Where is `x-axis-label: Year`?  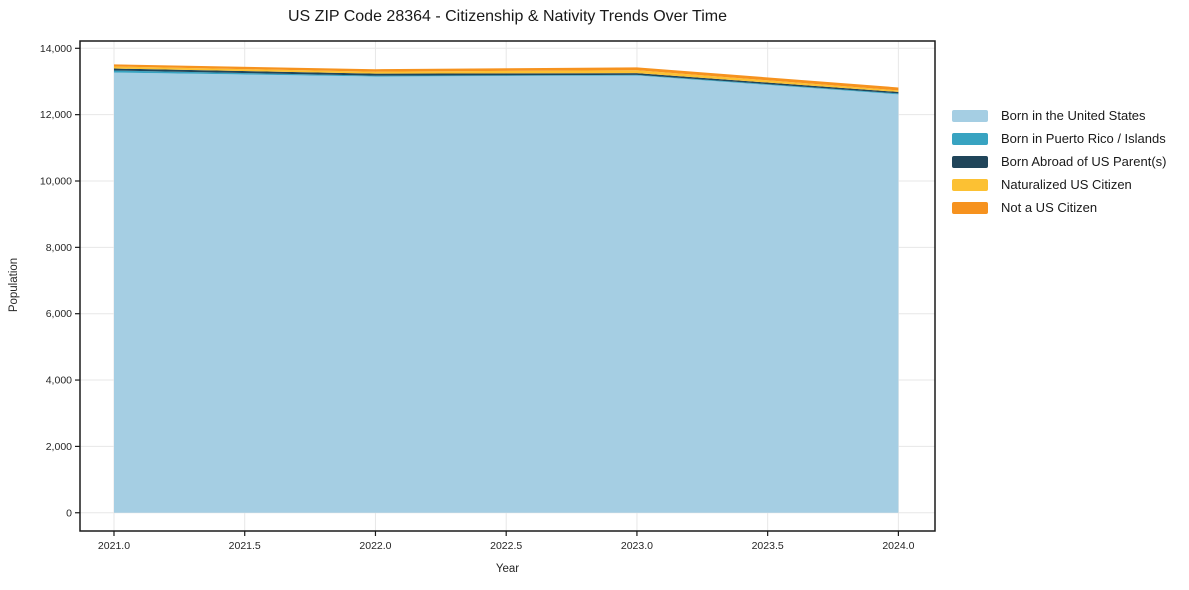 x-axis-label: Year is located at coordinates (507, 569).